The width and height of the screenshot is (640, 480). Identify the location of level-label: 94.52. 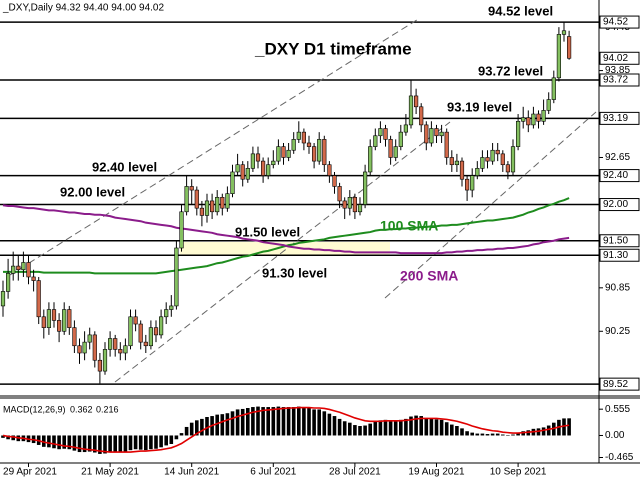
(615, 22).